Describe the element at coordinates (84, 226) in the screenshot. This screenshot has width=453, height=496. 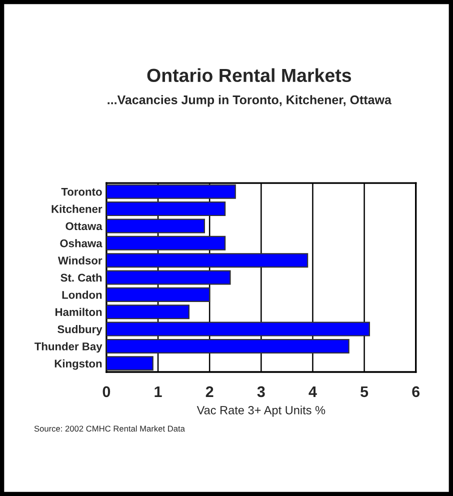
I see `y-tick-label: Ottawa` at that location.